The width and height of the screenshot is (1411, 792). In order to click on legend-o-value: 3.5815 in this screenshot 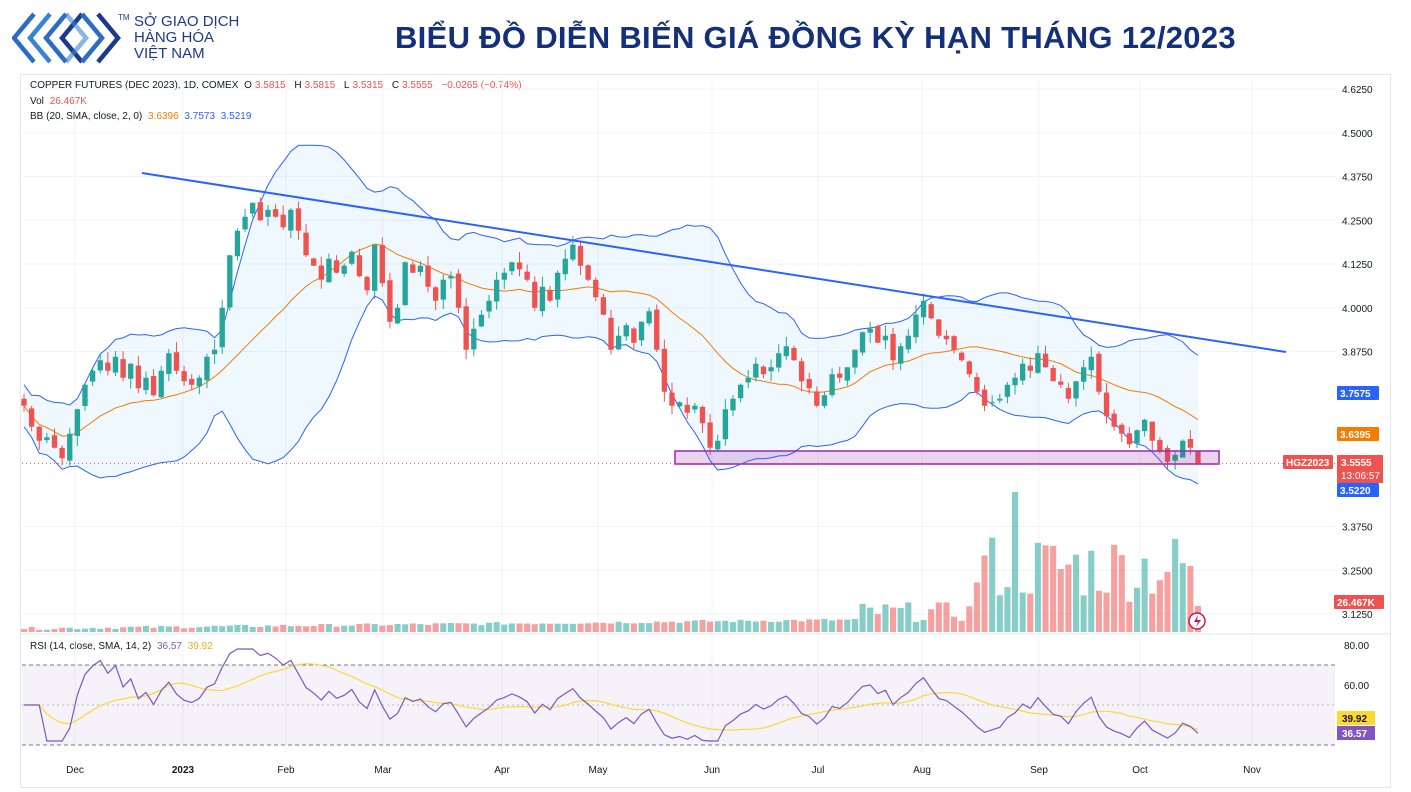, I will do `click(270, 85)`.